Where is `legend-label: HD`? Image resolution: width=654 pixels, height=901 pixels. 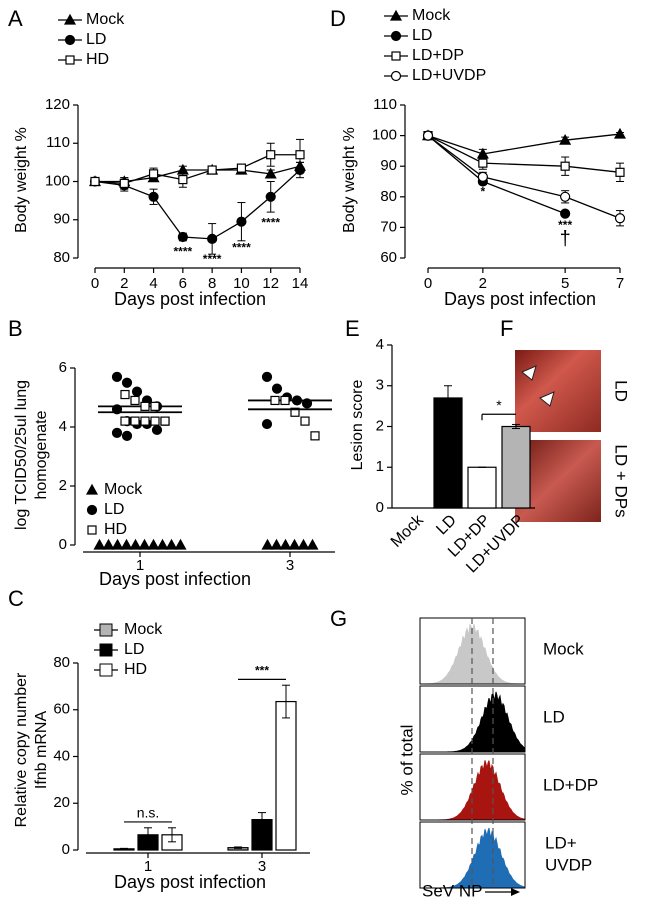
legend-label: HD is located at coordinates (115, 529).